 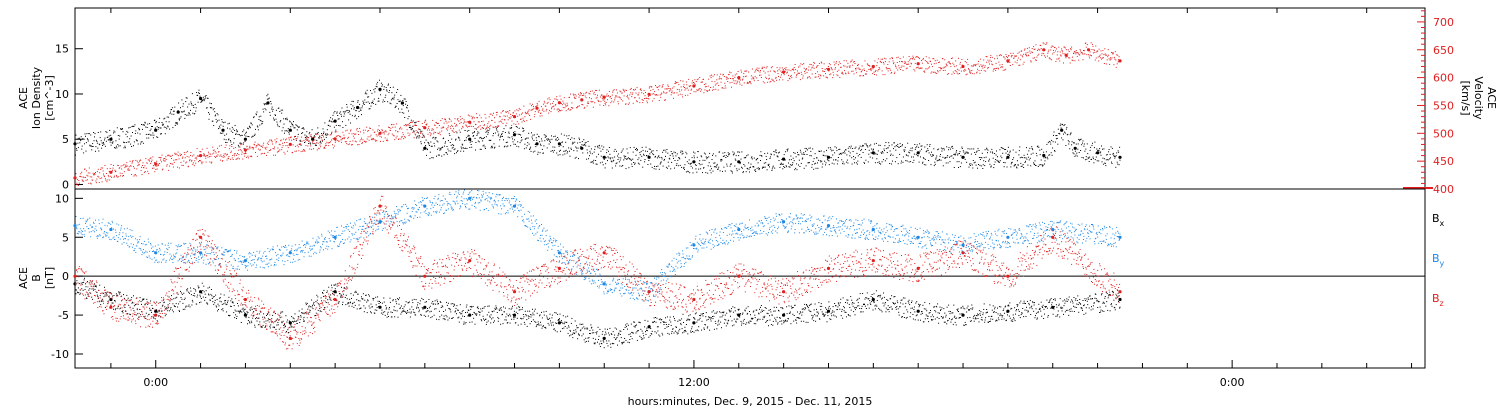 What do you see at coordinates (559, 144) in the screenshot?
I see `ion-density-series-point` at bounding box center [559, 144].